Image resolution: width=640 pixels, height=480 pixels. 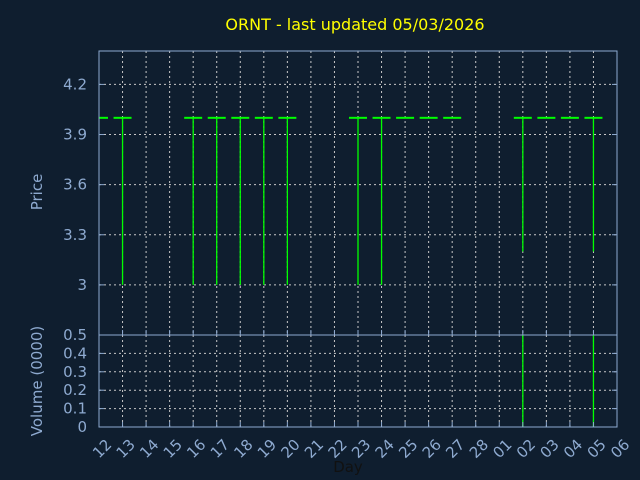 What do you see at coordinates (385, 449) in the screenshot?
I see `x-tick-label: 24` at bounding box center [385, 449].